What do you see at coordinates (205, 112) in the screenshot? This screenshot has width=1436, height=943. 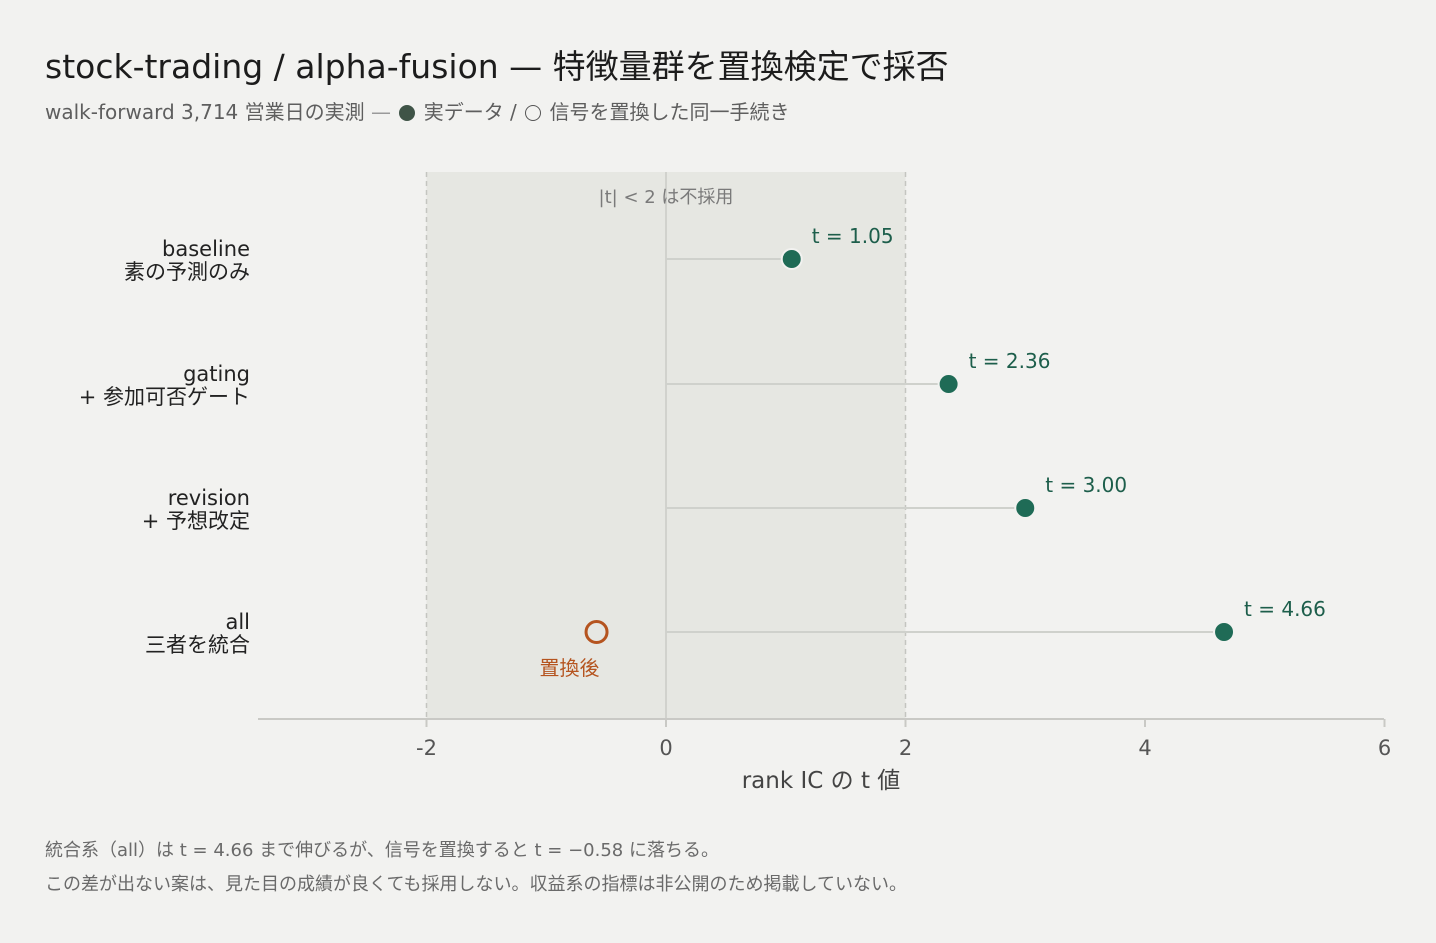 I see `subtitle-prefix: walk-forward 3,714 営業日の実測` at bounding box center [205, 112].